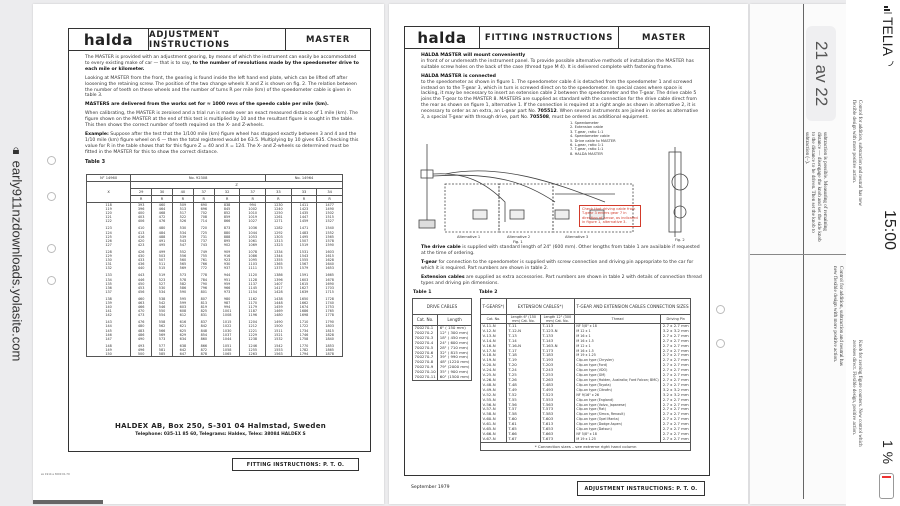 The height and width of the screenshot is (506, 900). Describe the element at coordinates (17, 253) in the screenshot. I see `url-bar: 🔒︎ early911nzdownloads.yolasite.com` at that location.